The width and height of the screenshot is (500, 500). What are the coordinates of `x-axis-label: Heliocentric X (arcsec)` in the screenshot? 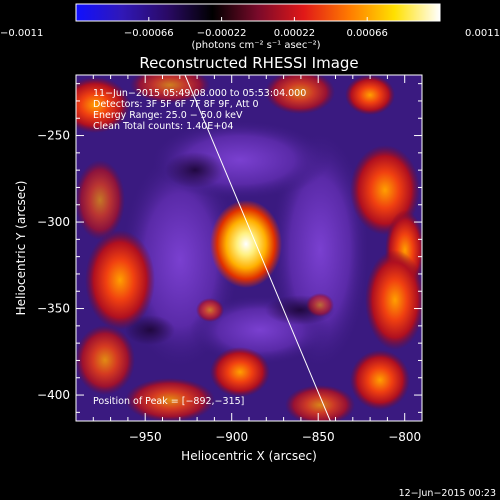 It's located at (249, 456).